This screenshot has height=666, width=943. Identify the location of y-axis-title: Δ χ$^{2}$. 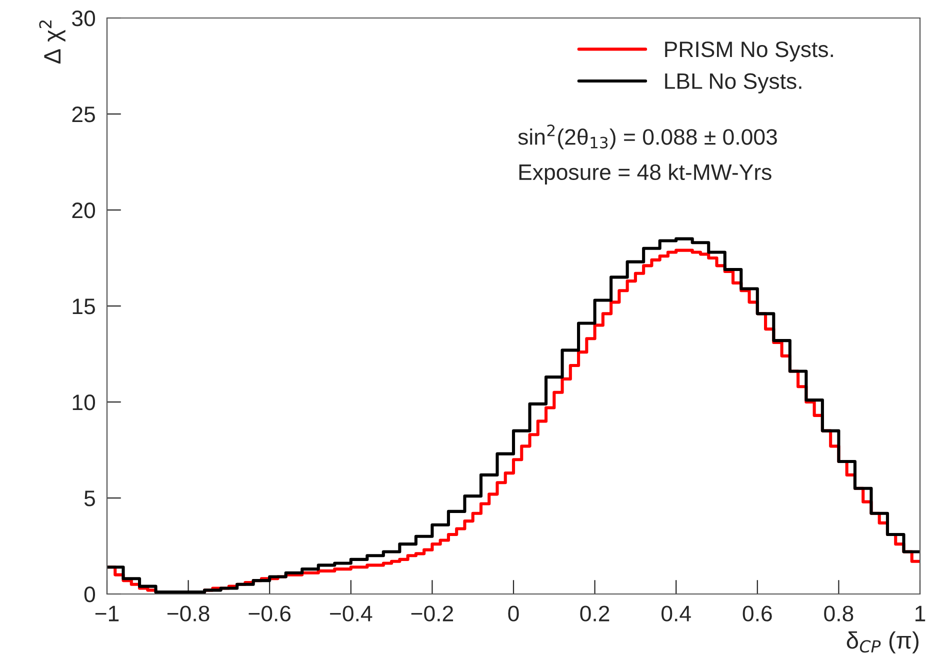
(52, 42).